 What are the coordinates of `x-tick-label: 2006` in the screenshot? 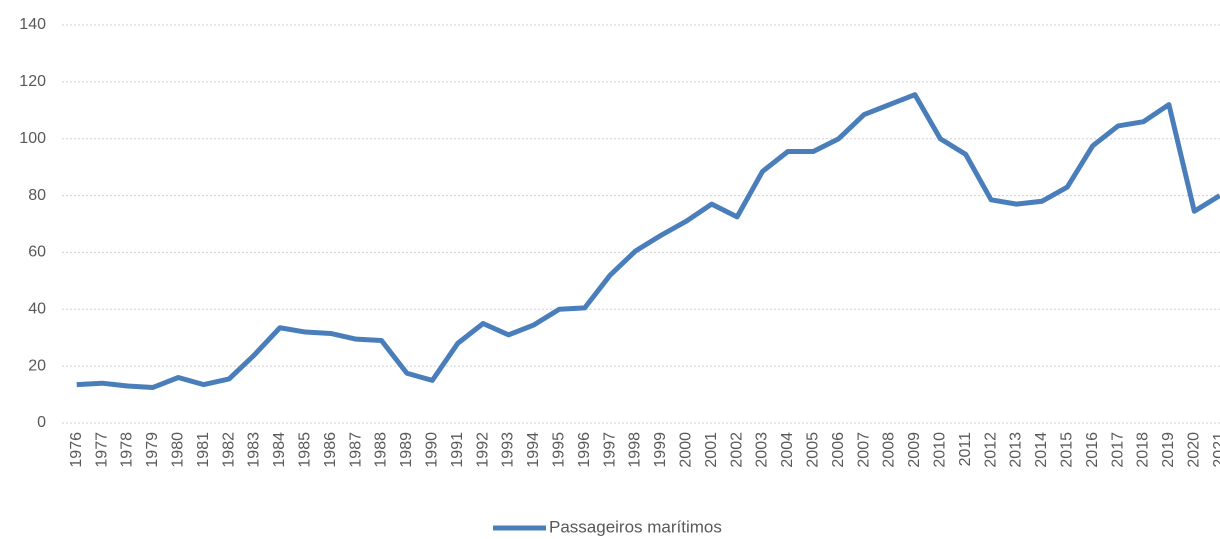 It's located at (838, 450).